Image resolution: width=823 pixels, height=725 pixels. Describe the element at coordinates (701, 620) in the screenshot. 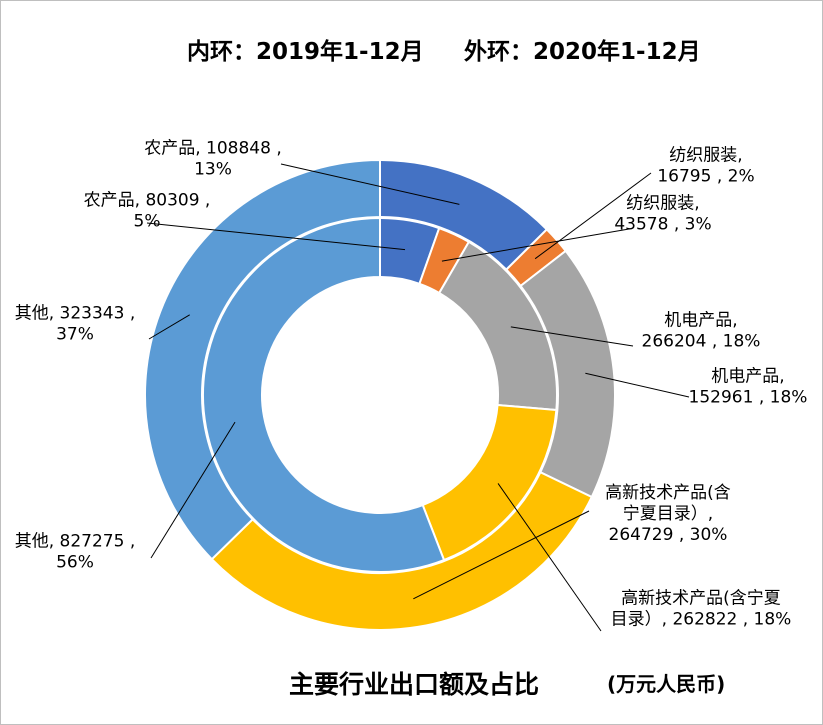

I see `inner-ring-data-label-line: 目录）, 262822 , 18%` at that location.